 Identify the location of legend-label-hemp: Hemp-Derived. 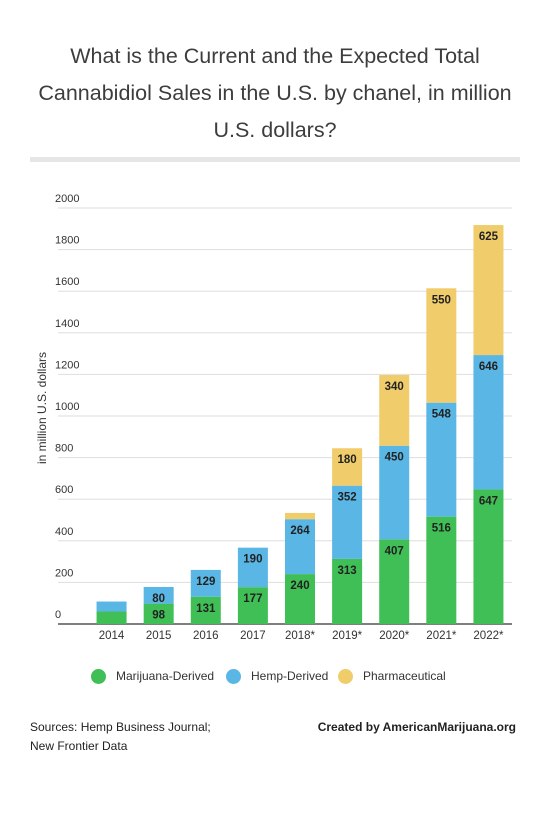
(290, 676).